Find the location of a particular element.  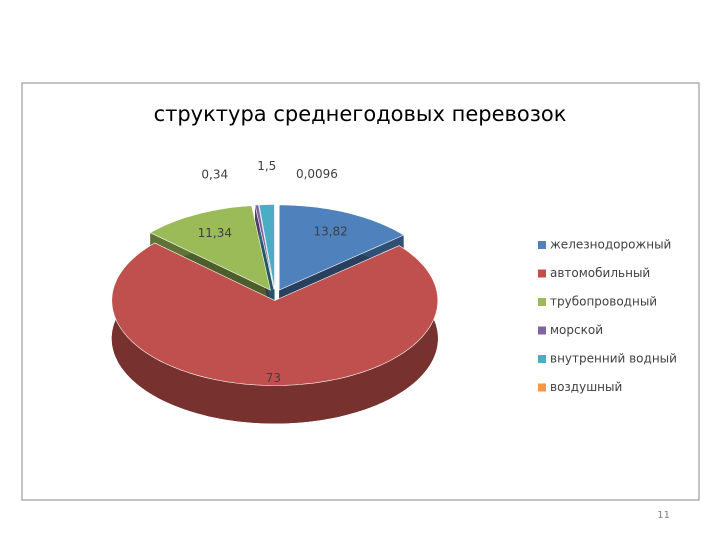

legend-label: автомобильный is located at coordinates (600, 273).